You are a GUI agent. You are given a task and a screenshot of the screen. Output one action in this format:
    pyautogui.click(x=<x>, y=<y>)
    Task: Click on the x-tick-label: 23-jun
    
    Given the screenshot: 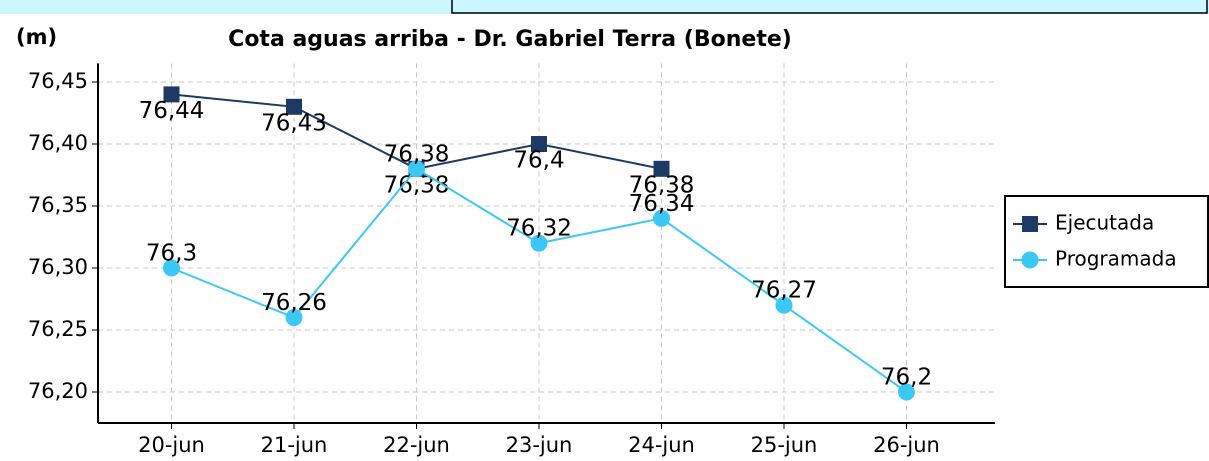 What is the action you would take?
    pyautogui.click(x=539, y=445)
    